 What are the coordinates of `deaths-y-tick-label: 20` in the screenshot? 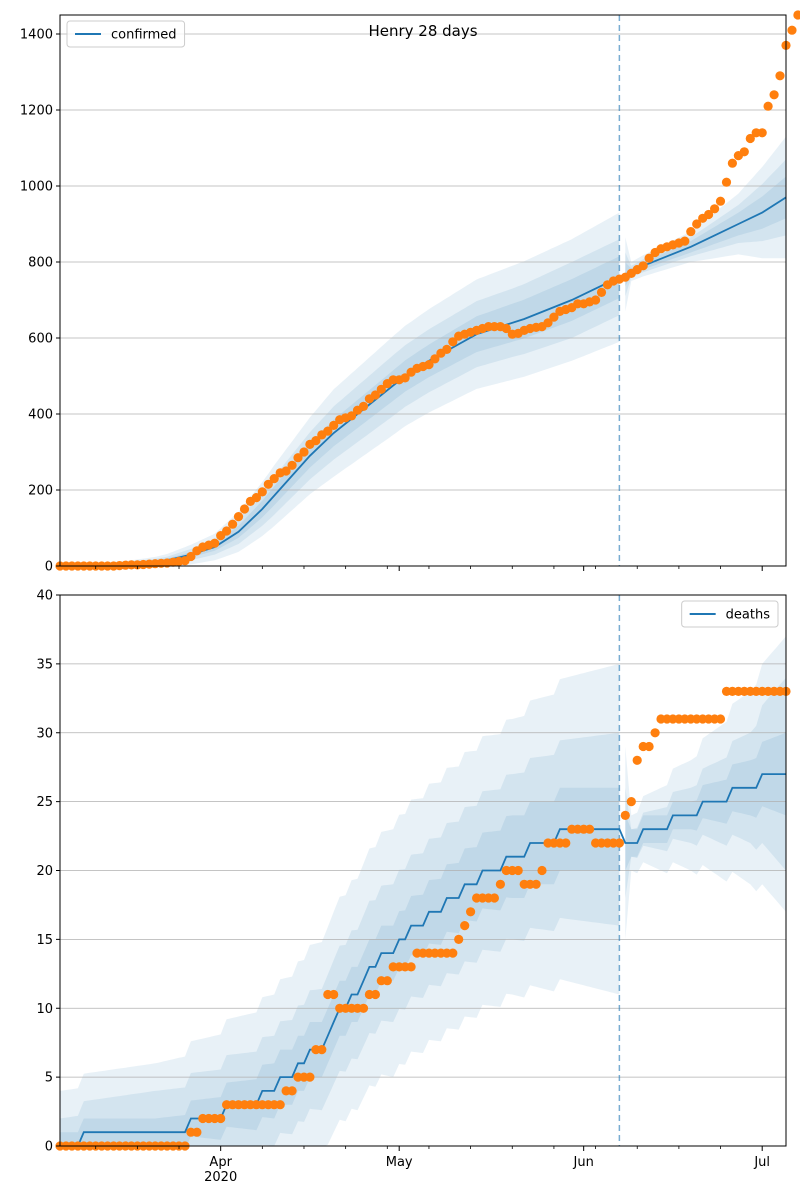 It's located at (44, 871).